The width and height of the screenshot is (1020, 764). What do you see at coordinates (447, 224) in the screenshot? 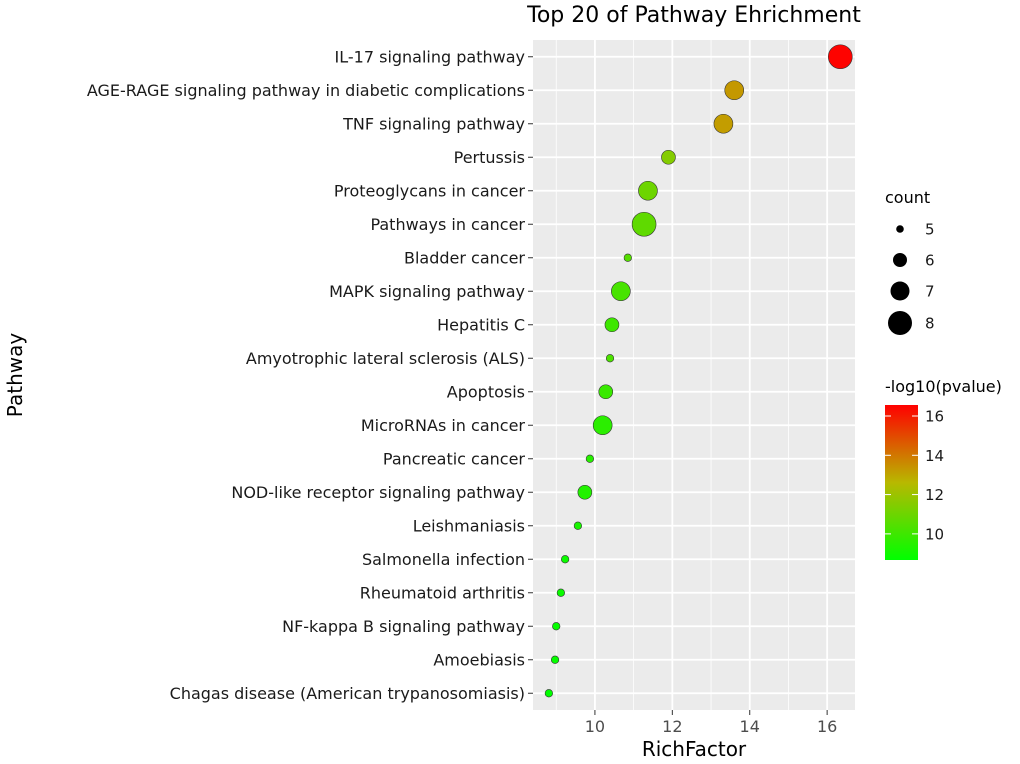
I see `y-tick-label: Pathways in cancer` at bounding box center [447, 224].